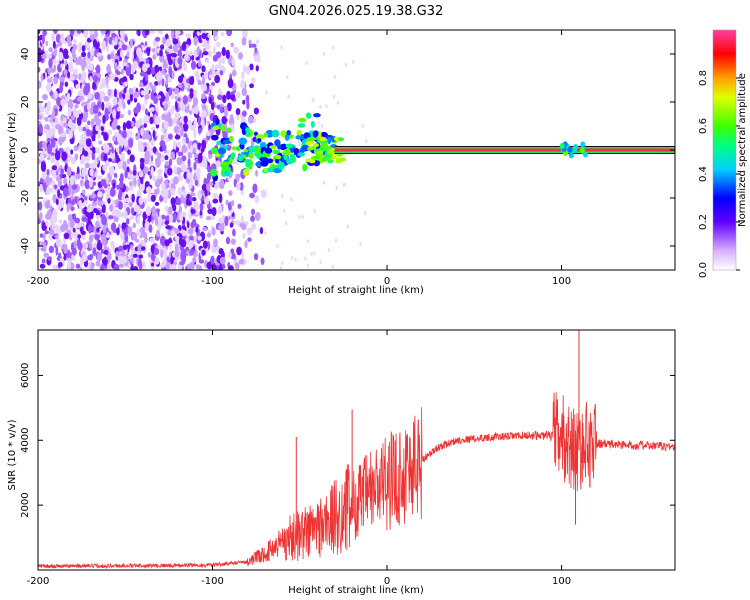 This screenshot has height=600, width=750. I want to click on x-tick-label: 0, so click(387, 581).